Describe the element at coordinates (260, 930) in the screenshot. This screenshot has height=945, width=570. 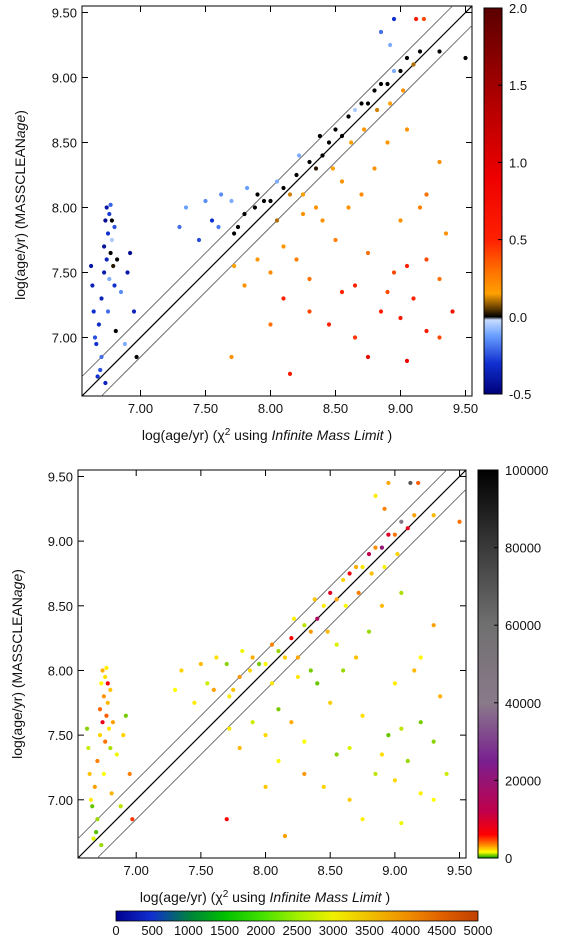
I see `hbar-tick-label: 2000` at that location.